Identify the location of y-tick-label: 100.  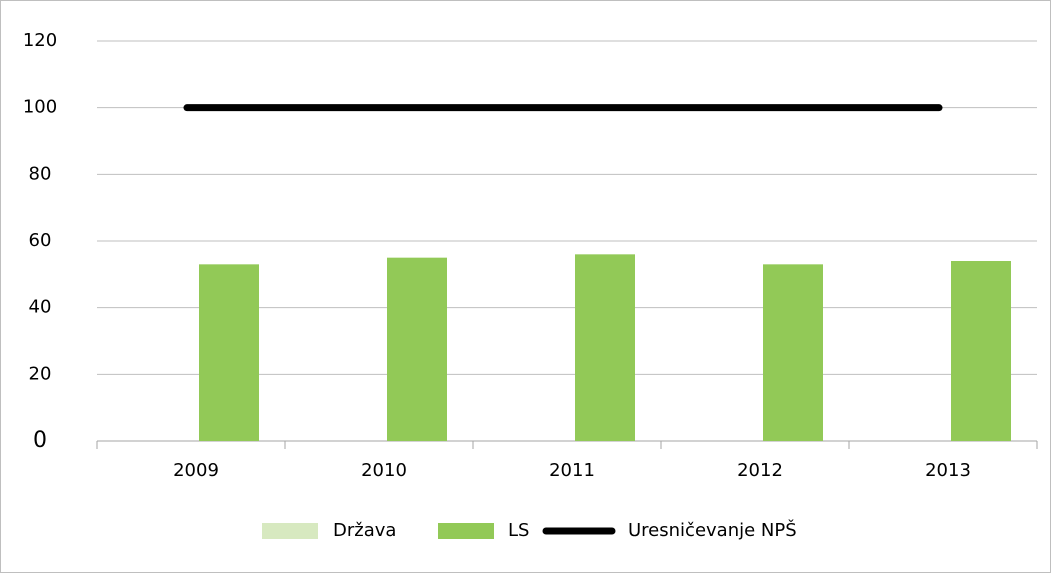
(40, 107).